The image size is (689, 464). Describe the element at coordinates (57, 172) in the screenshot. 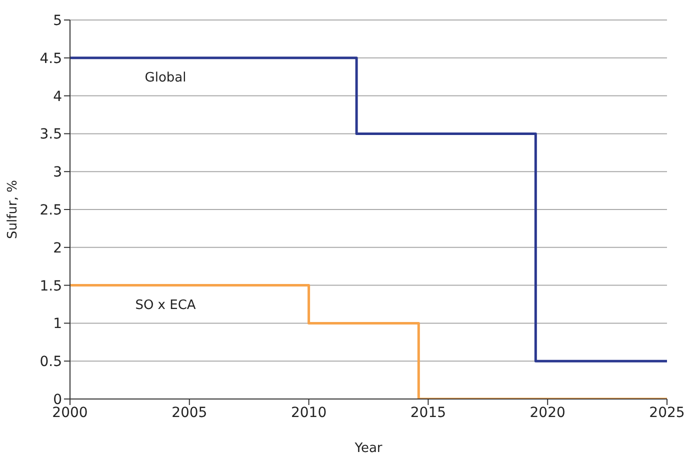

I see `y-tick-label: 3` at that location.